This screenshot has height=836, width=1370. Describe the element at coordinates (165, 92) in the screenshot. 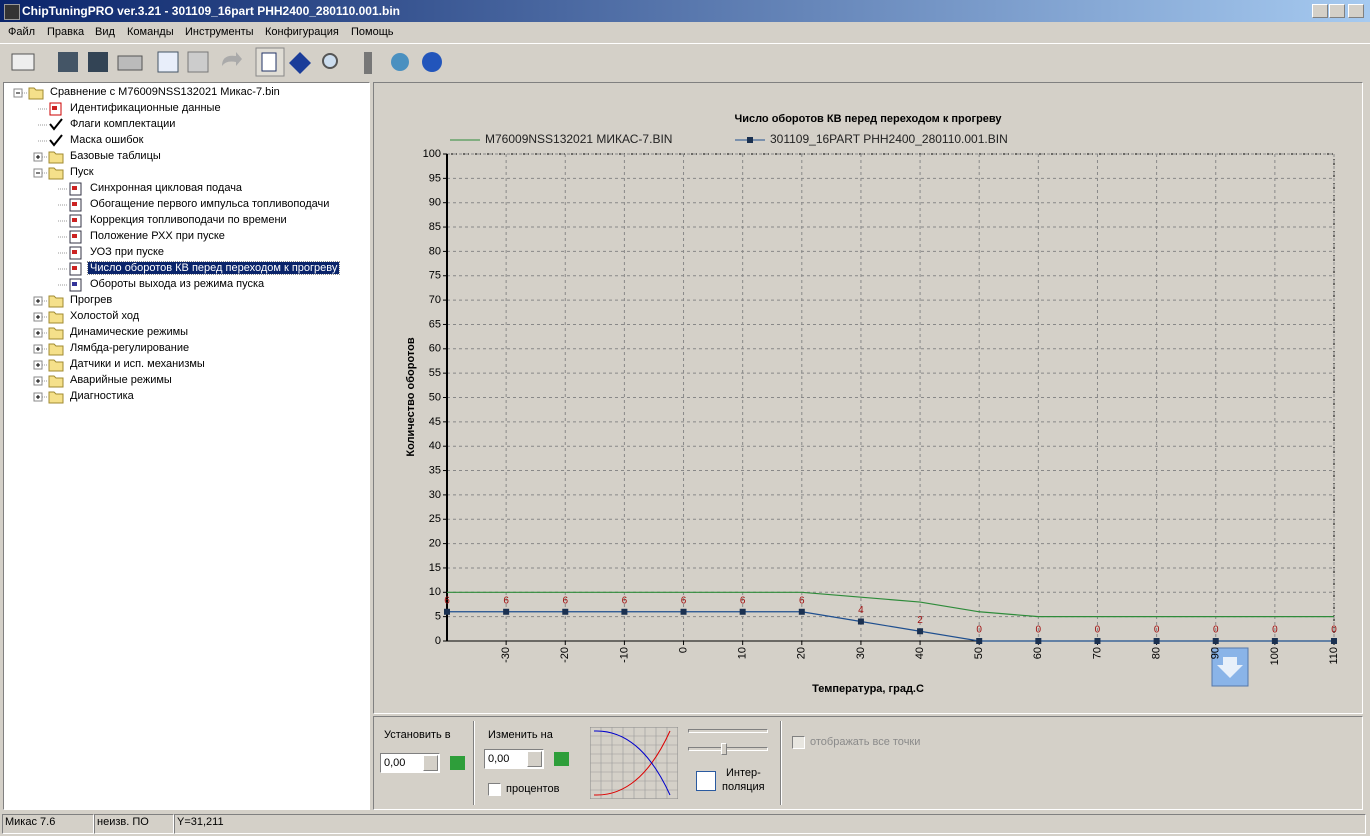

I see `tree-item: Сравнение с M76009NSS132021 Микас-7.bin` at that location.